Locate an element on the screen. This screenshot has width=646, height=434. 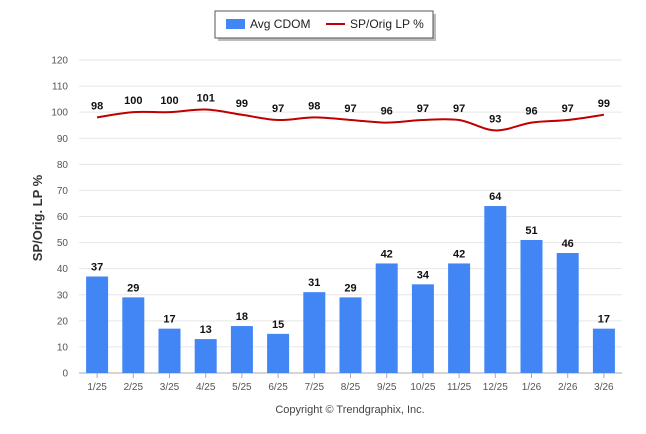
y-tick-label: 30 is located at coordinates (63, 295).